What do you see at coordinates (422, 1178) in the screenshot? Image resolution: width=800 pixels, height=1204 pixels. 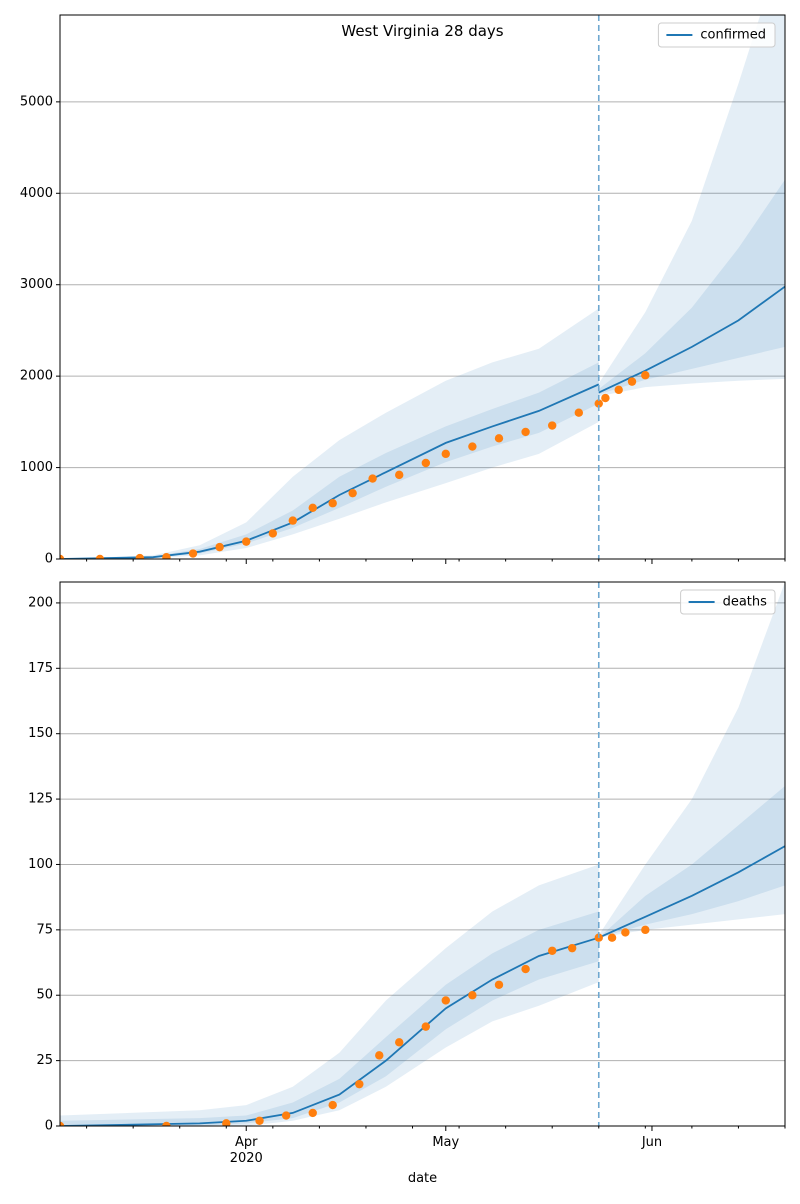 I see `x-axis-label: date` at bounding box center [422, 1178].